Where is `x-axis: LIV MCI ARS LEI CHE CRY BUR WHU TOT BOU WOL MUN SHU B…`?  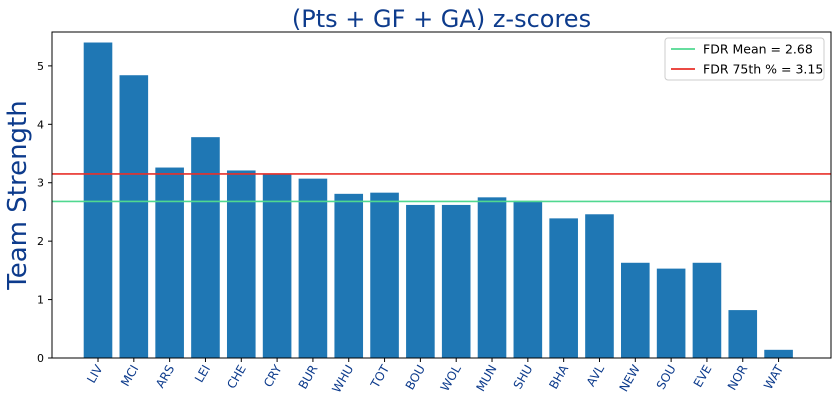
x-axis: LIV MCI ARS LEI CHE CRY BUR WHU TOT BOU WOL MUN SHU B… is located at coordinates (435, 377).